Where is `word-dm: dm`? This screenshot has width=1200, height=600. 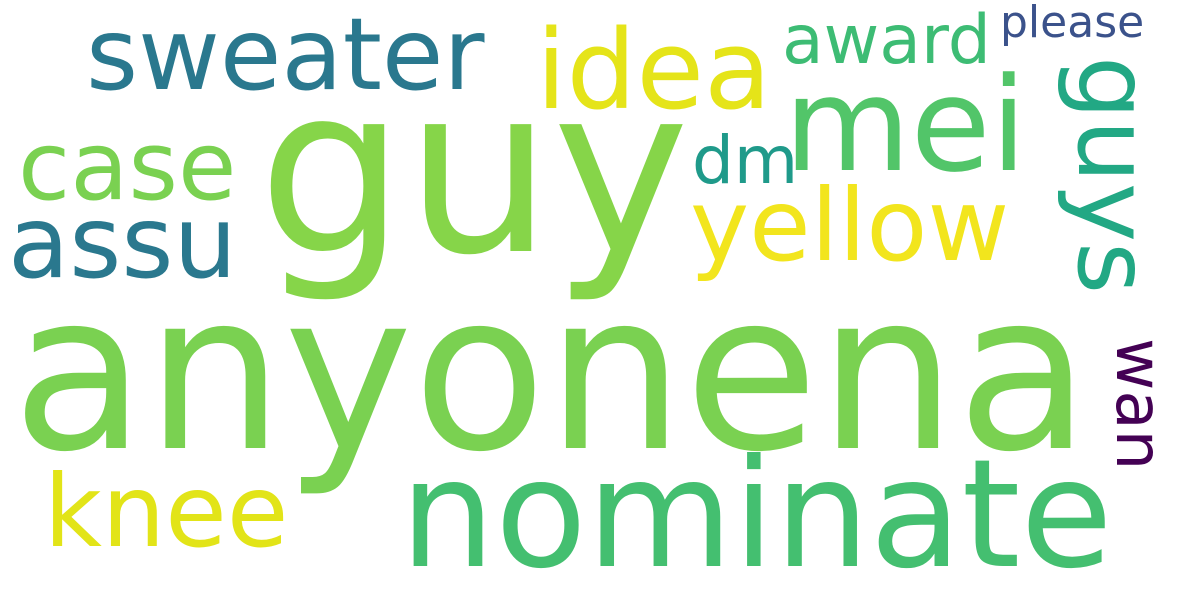 word-dm: dm is located at coordinates (745, 160).